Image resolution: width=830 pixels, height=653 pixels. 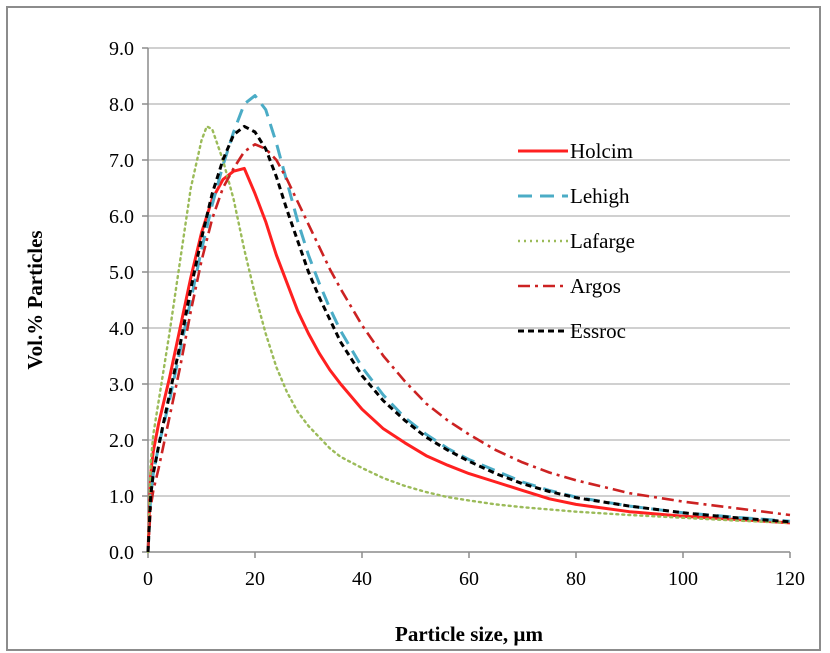 I want to click on x-tick-label: 40, so click(x=362, y=579).